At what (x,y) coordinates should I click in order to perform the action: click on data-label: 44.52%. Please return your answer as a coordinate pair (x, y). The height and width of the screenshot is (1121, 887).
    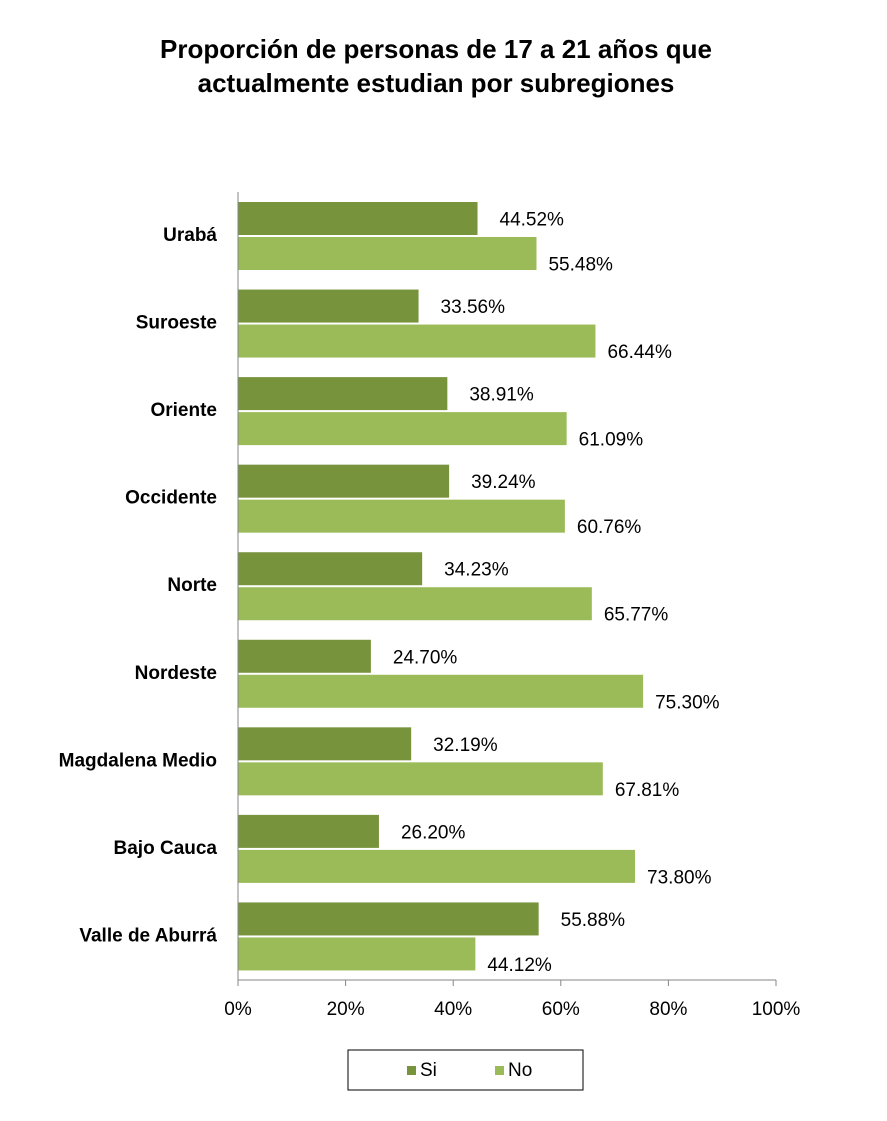
    Looking at the image, I should click on (532, 220).